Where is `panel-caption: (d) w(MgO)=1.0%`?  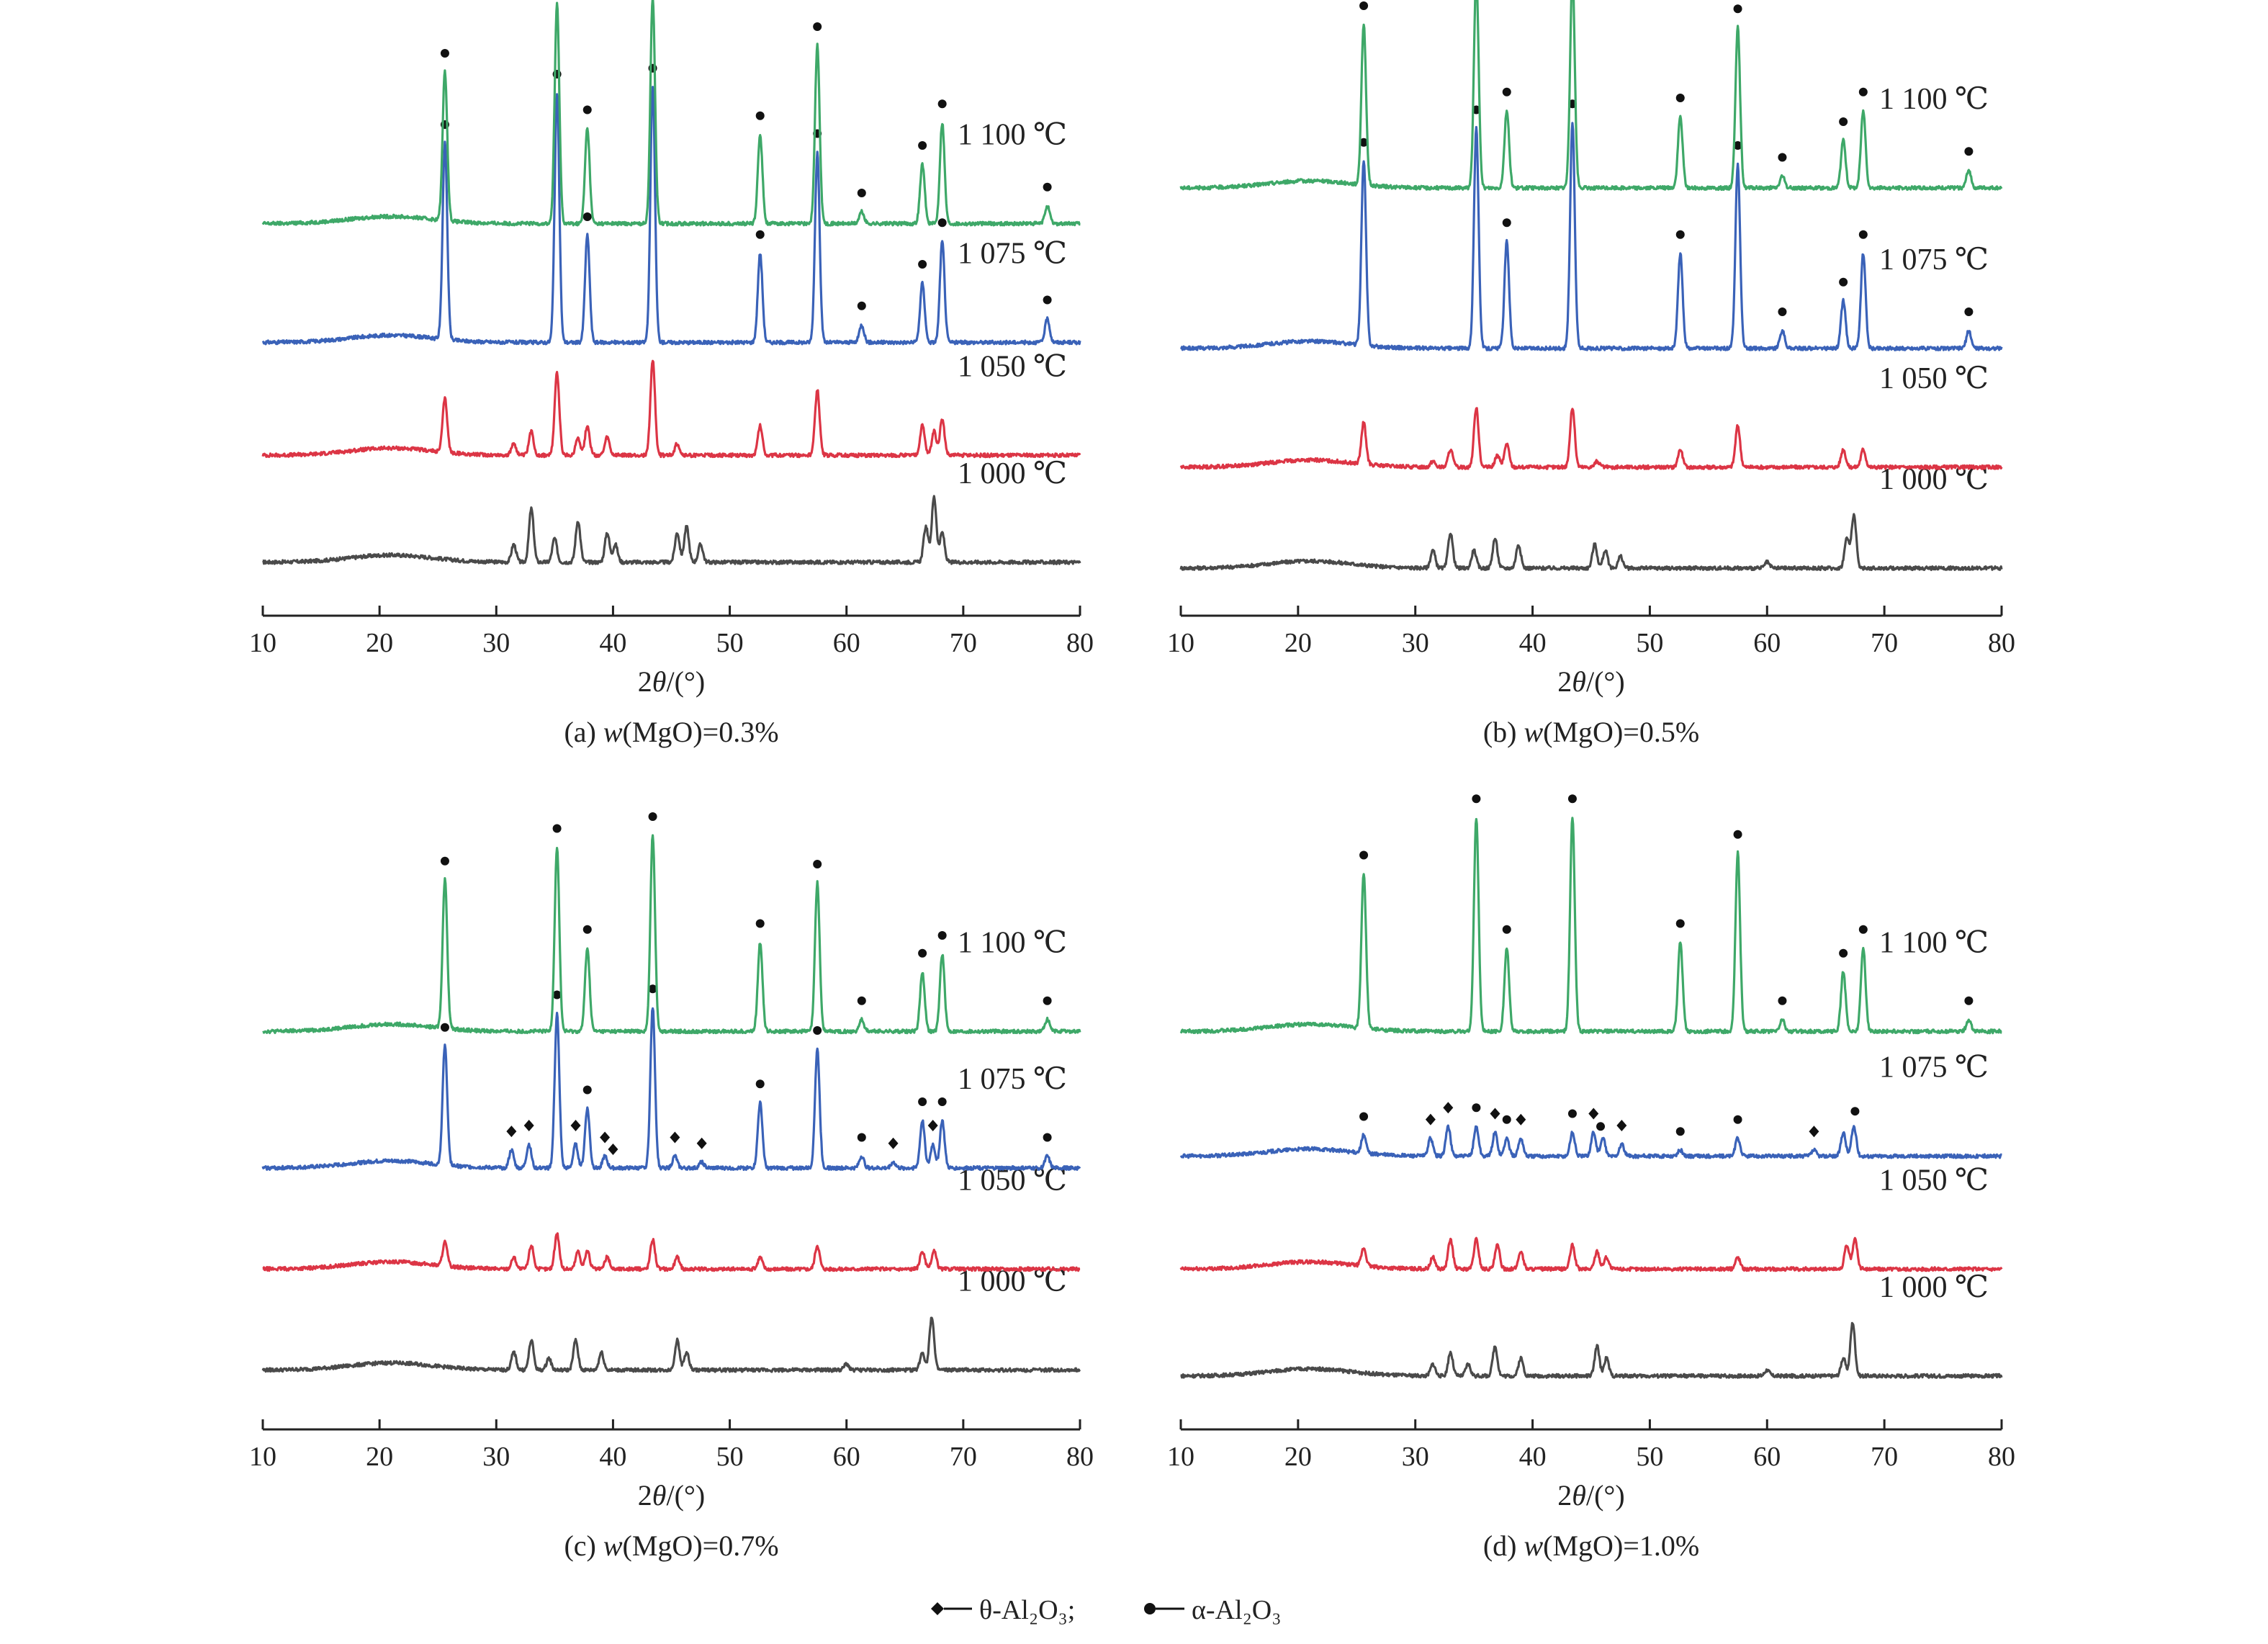
panel-caption: (d) w(MgO)=1.0% is located at coordinates (1591, 1546).